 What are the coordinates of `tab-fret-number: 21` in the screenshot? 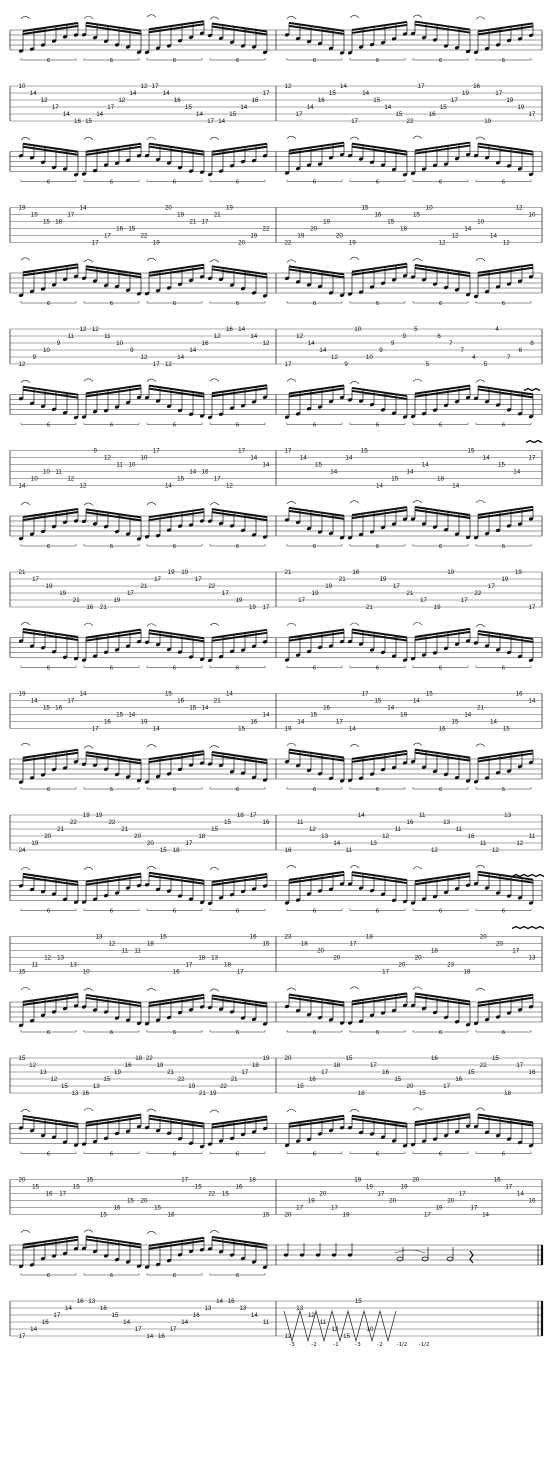 It's located at (22, 572).